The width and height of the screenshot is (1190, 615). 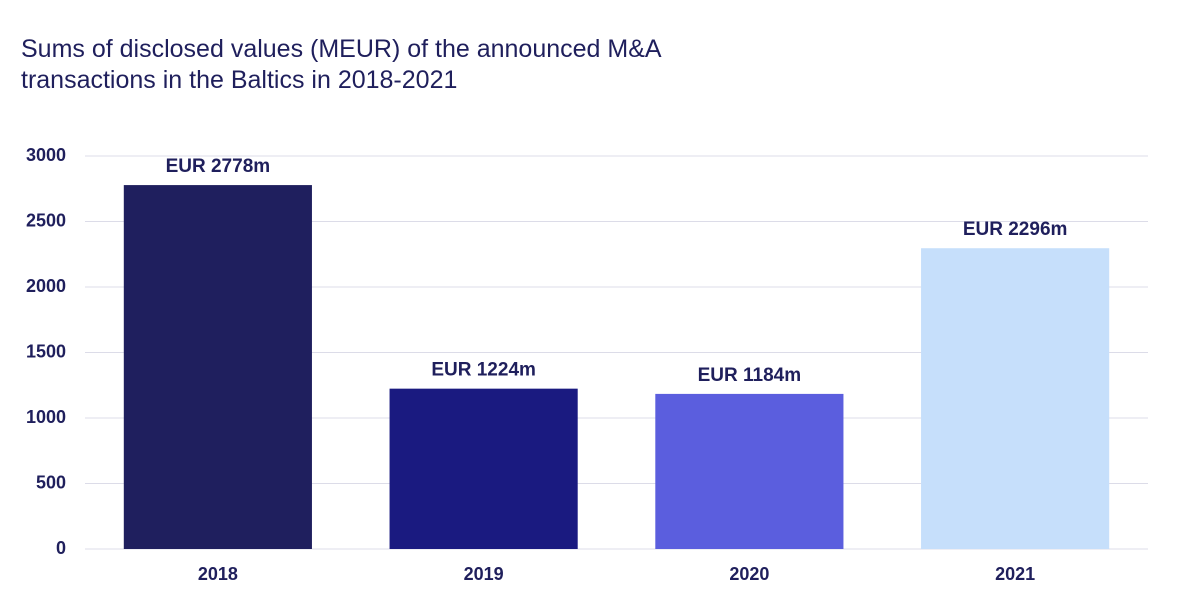 What do you see at coordinates (218, 574) in the screenshot?
I see `x-tick-label: 2018` at bounding box center [218, 574].